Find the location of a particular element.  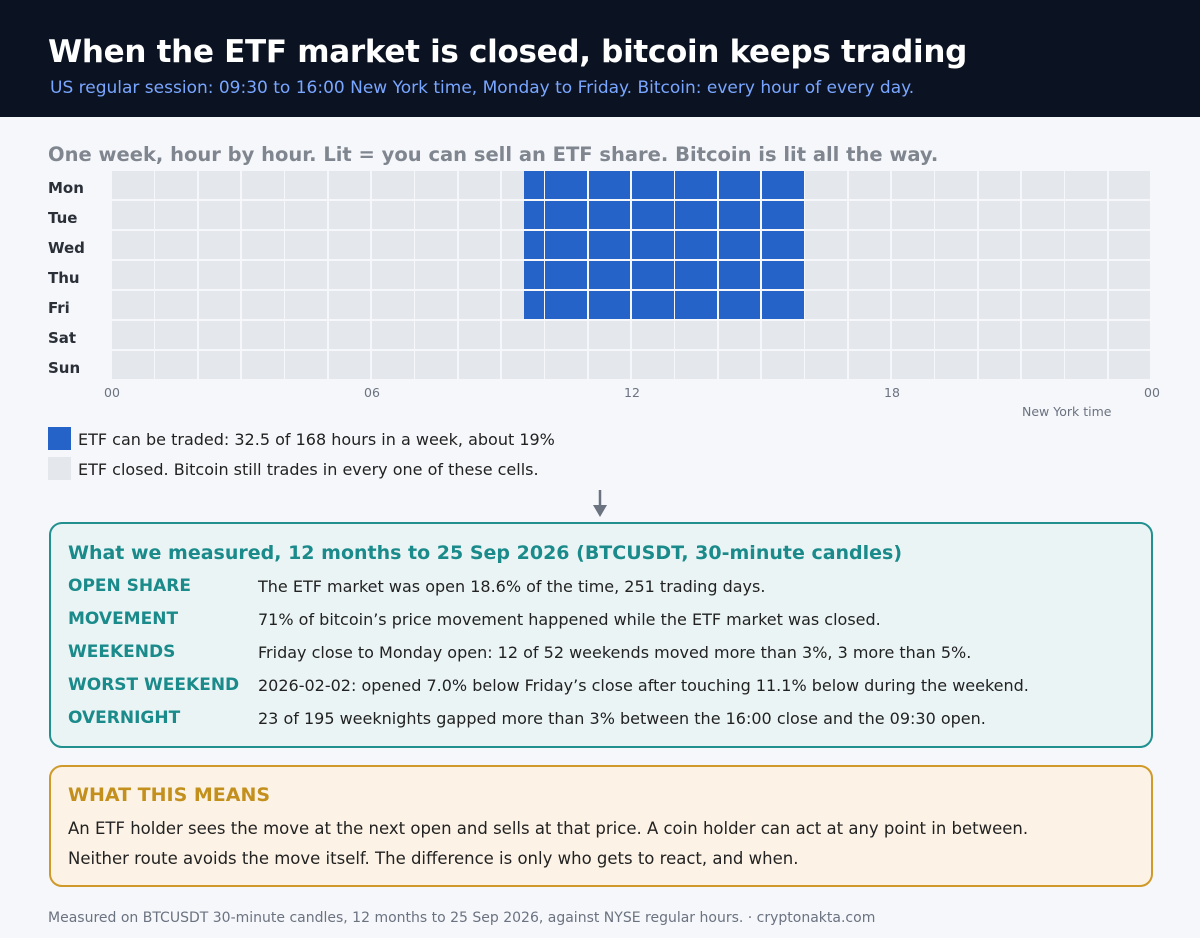

day-label-sat: Sat is located at coordinates (62, 338).